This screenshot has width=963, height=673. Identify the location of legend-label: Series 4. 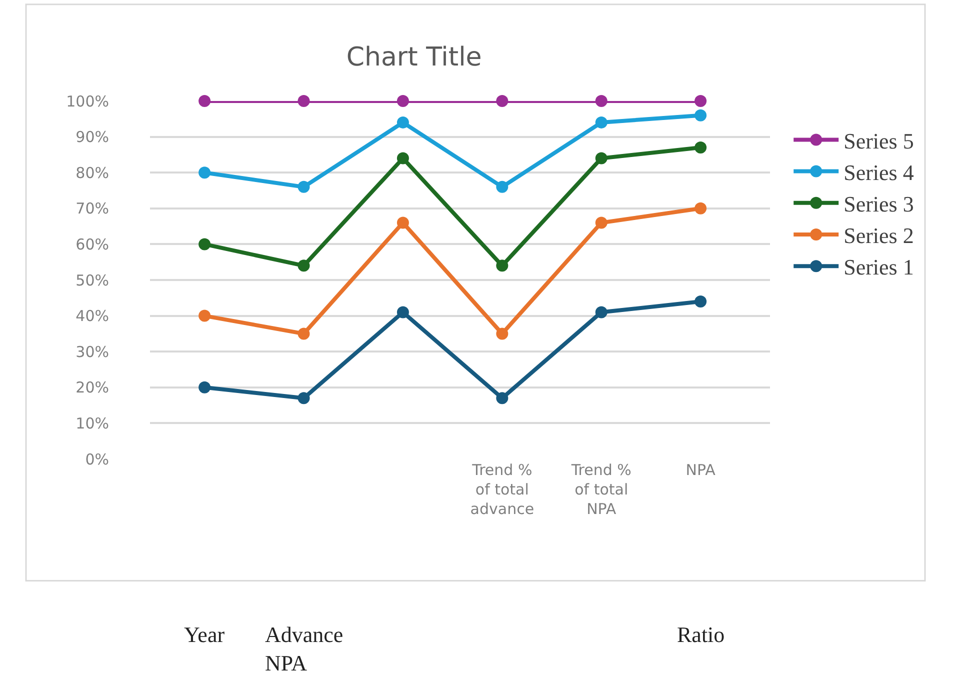
(879, 172).